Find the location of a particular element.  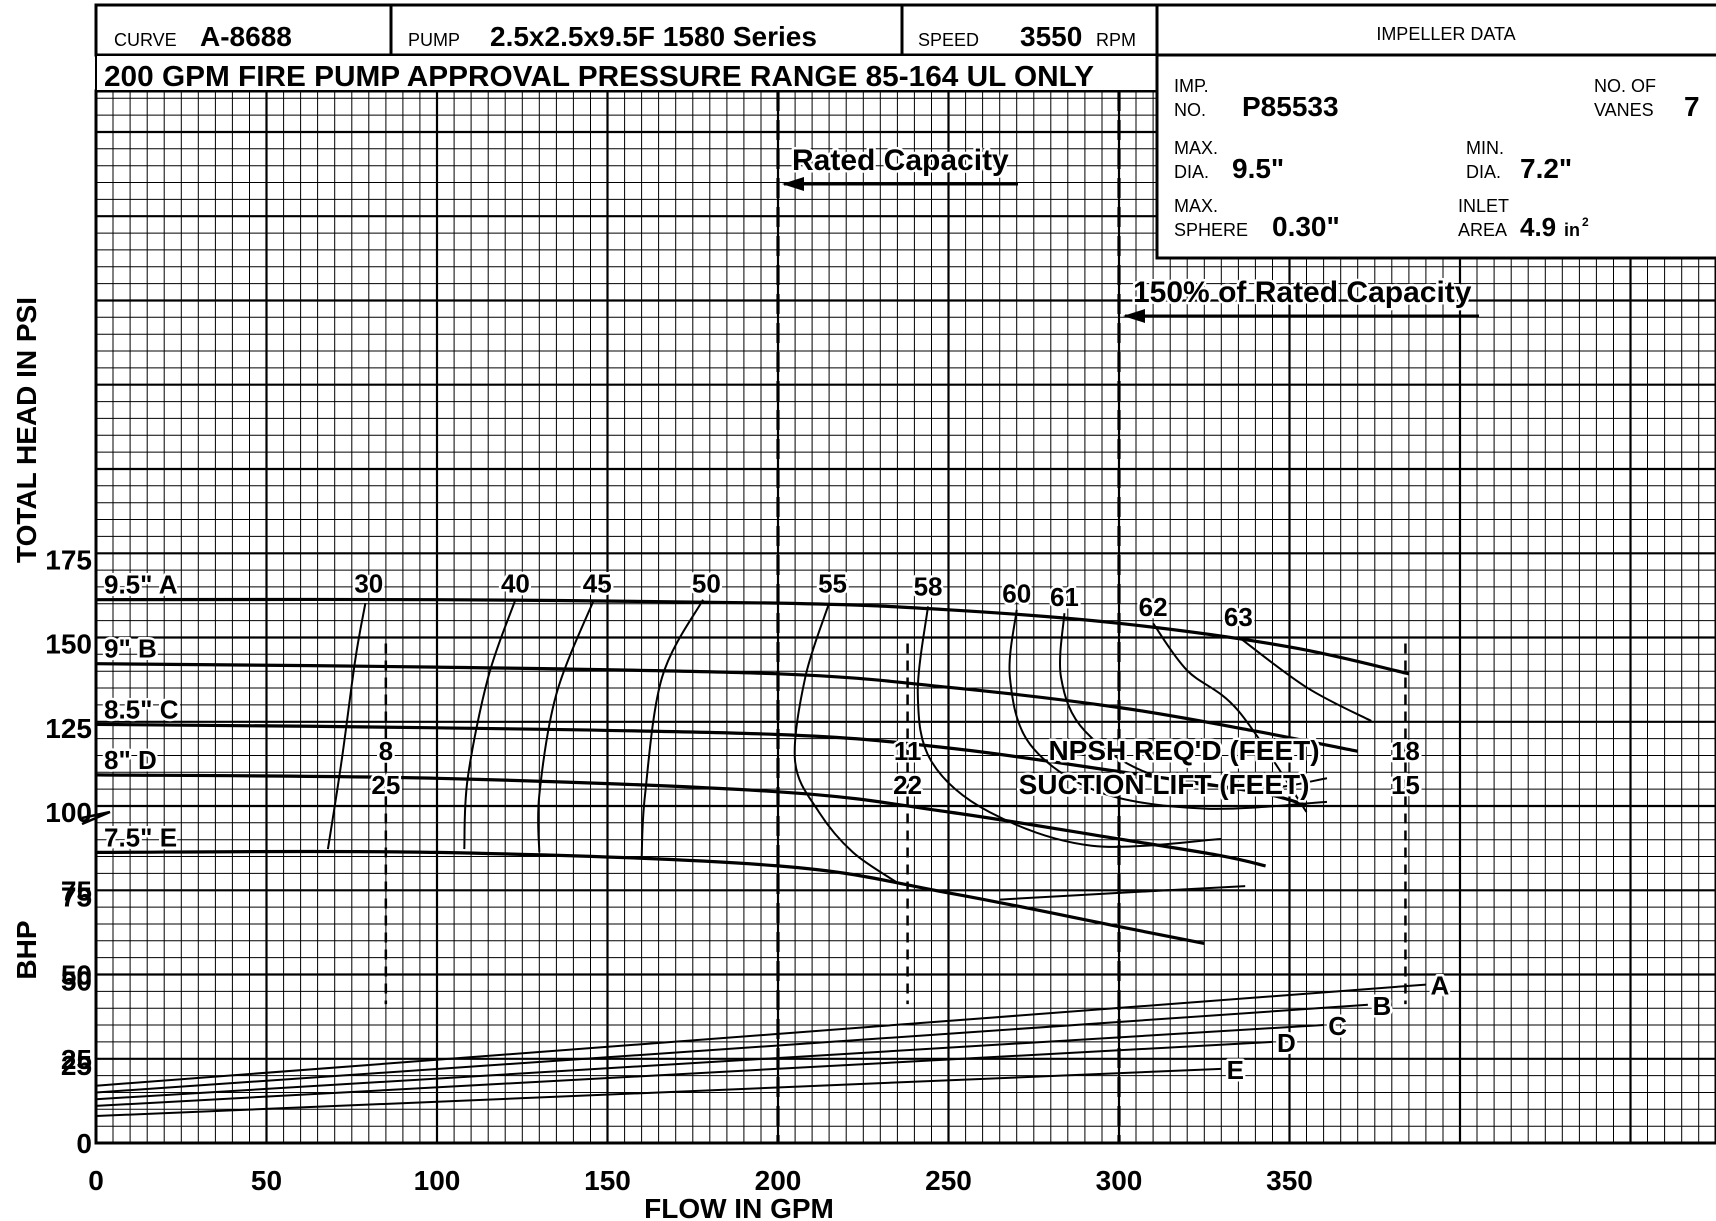

bhp-tick-label: 25 is located at coordinates (76, 1059).